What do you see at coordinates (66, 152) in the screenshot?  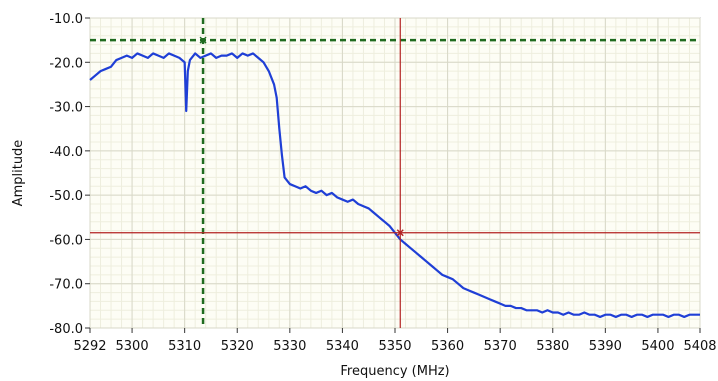 I see `y-tick-label: -40.0` at bounding box center [66, 152].